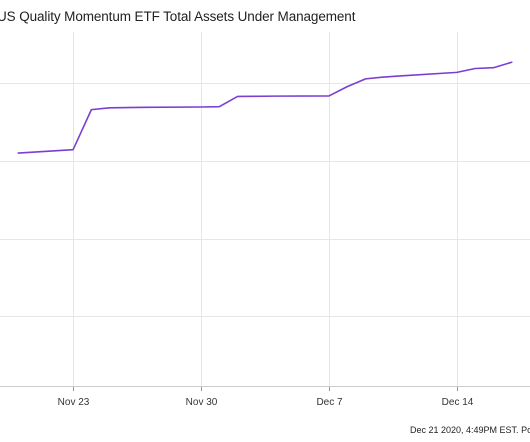 Image resolution: width=530 pixels, height=442 pixels. I want to click on x-tick-label: Nov 30, so click(202, 402).